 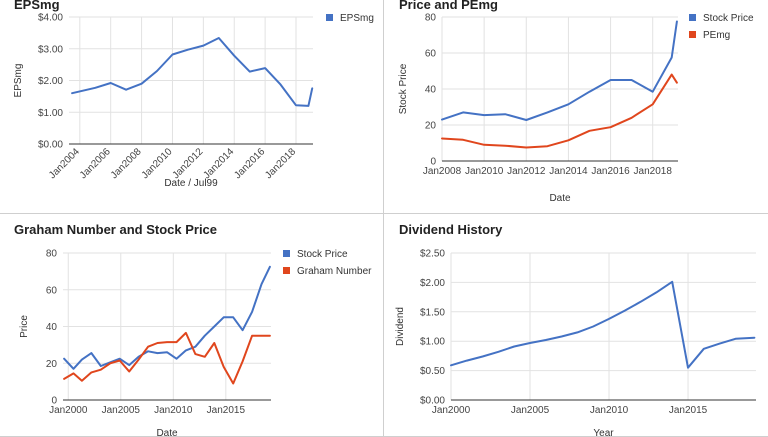 I want to click on price_pe-xtick-label: Jan2012, so click(x=526, y=171).